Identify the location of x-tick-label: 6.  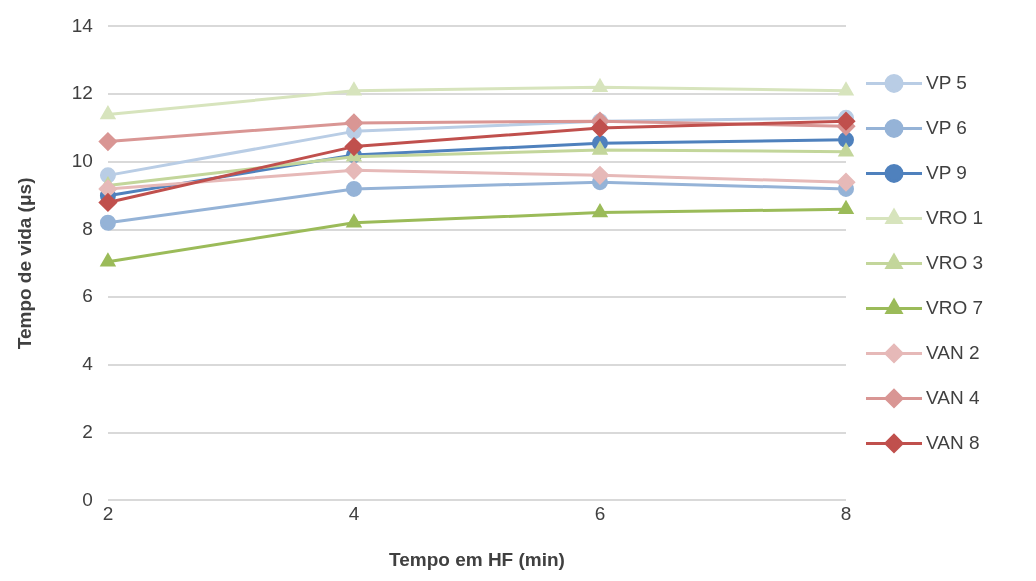
(600, 514).